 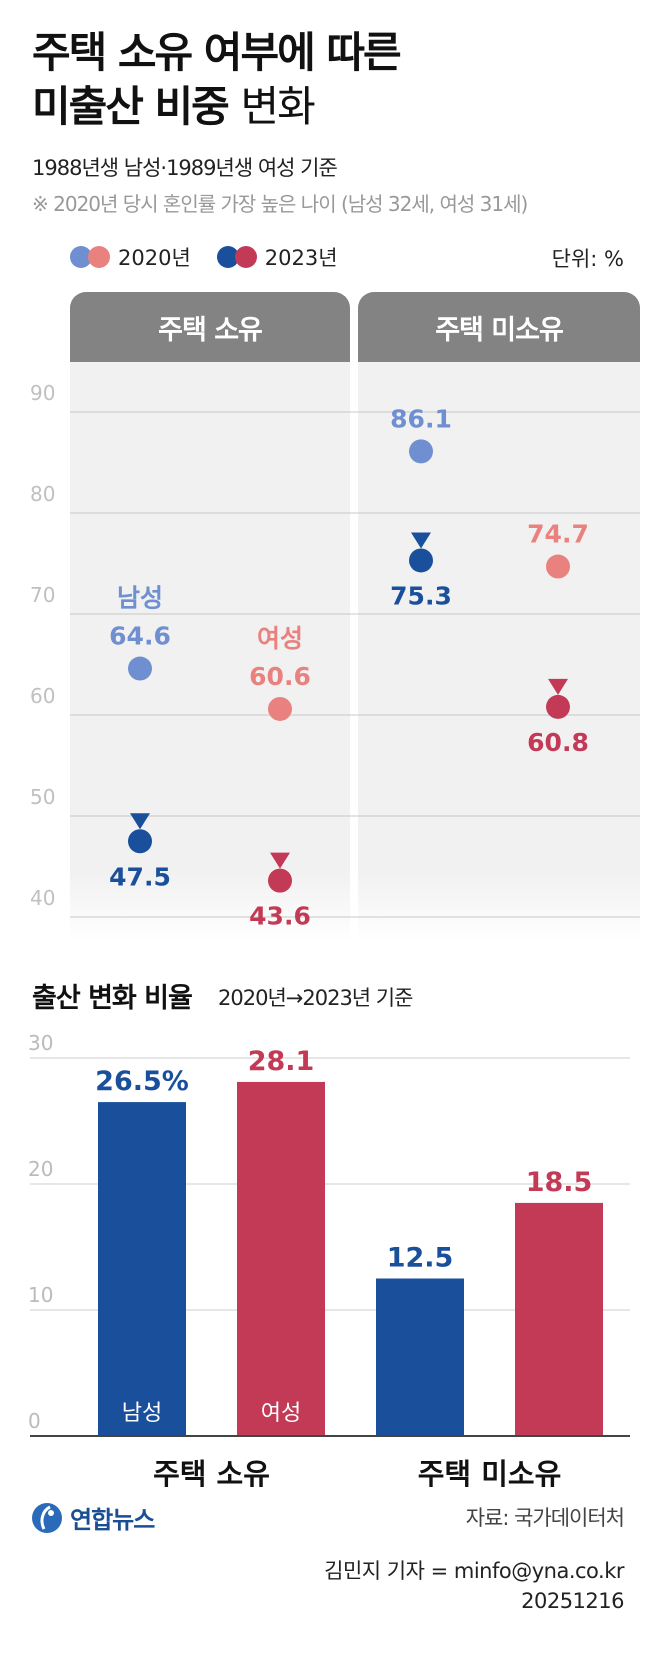 What do you see at coordinates (140, 636) in the screenshot?
I see `data-label-2020: 64.6` at bounding box center [140, 636].